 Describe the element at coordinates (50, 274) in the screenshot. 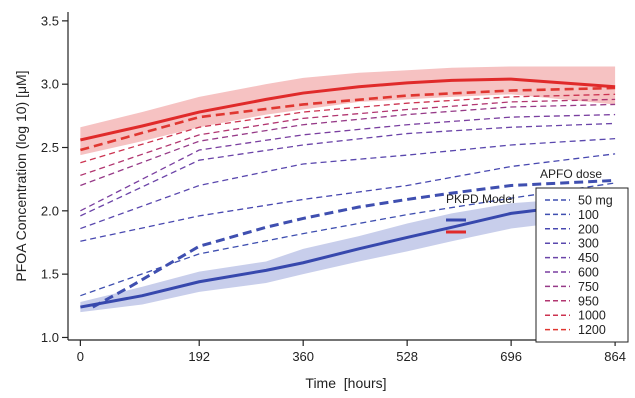

I see `y-tick-label-1: 1.5` at that location.